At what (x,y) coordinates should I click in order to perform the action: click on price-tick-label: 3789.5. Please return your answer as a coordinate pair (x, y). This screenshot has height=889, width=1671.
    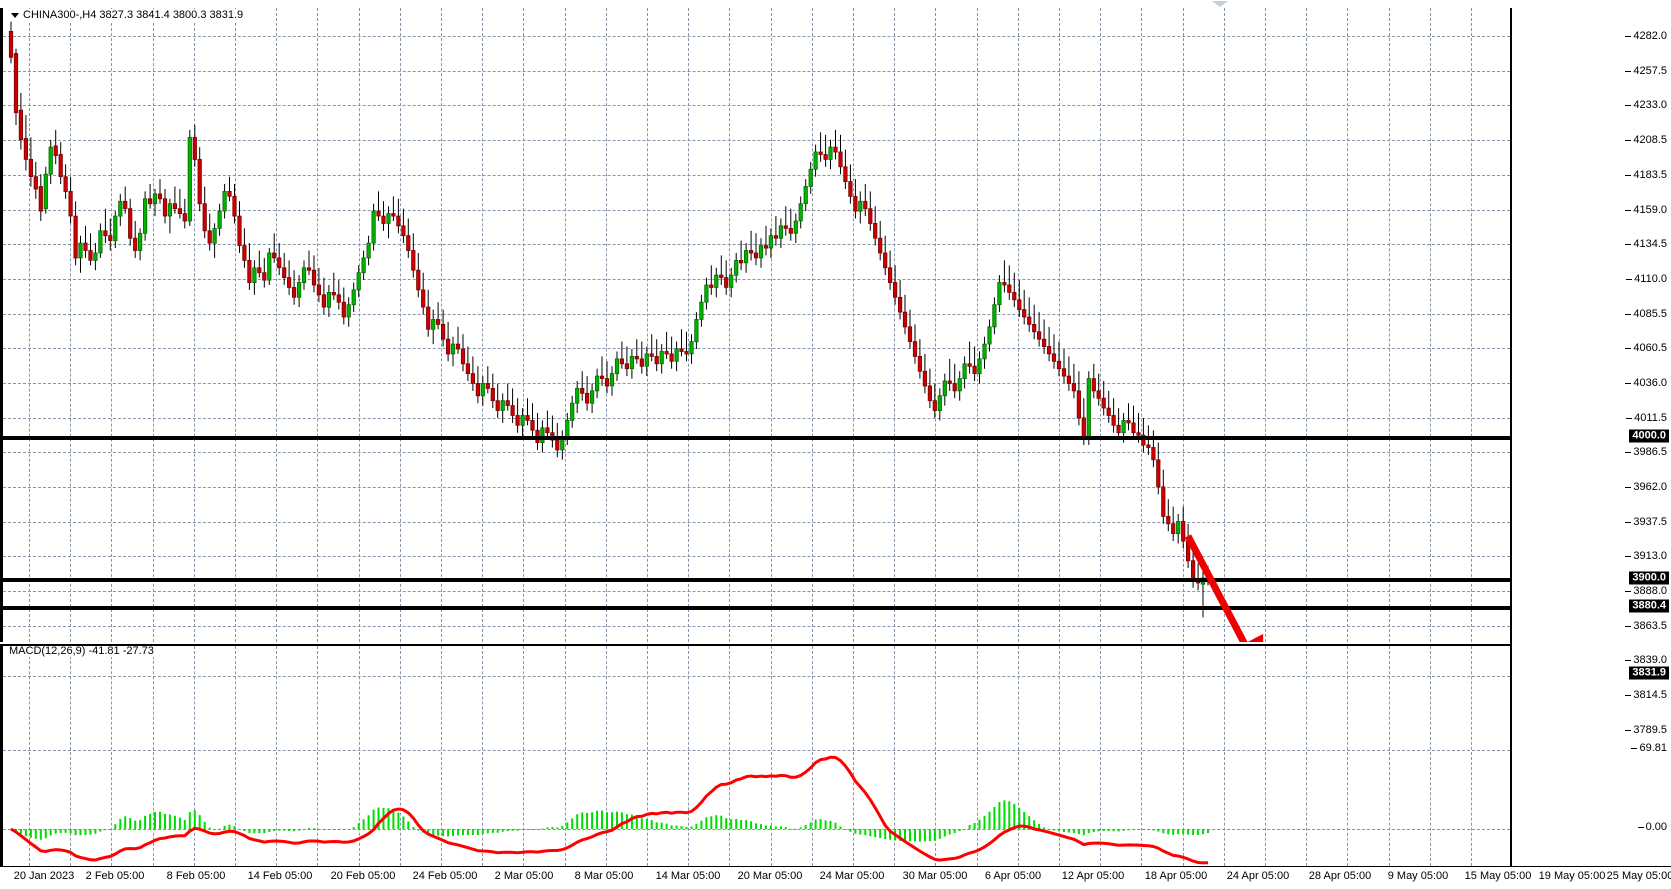
    Looking at the image, I should click on (1646, 730).